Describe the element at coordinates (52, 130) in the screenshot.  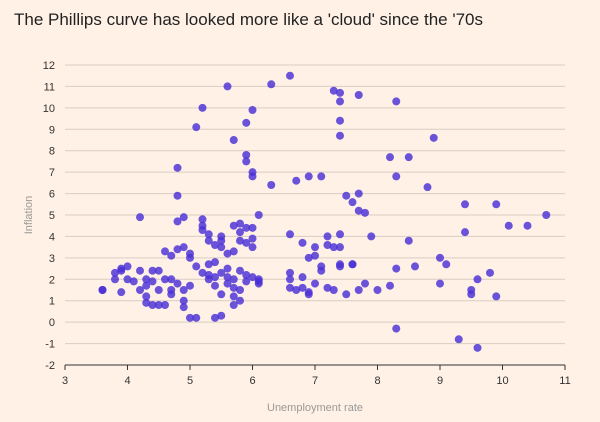
I see `y-tick-label: 9` at that location.